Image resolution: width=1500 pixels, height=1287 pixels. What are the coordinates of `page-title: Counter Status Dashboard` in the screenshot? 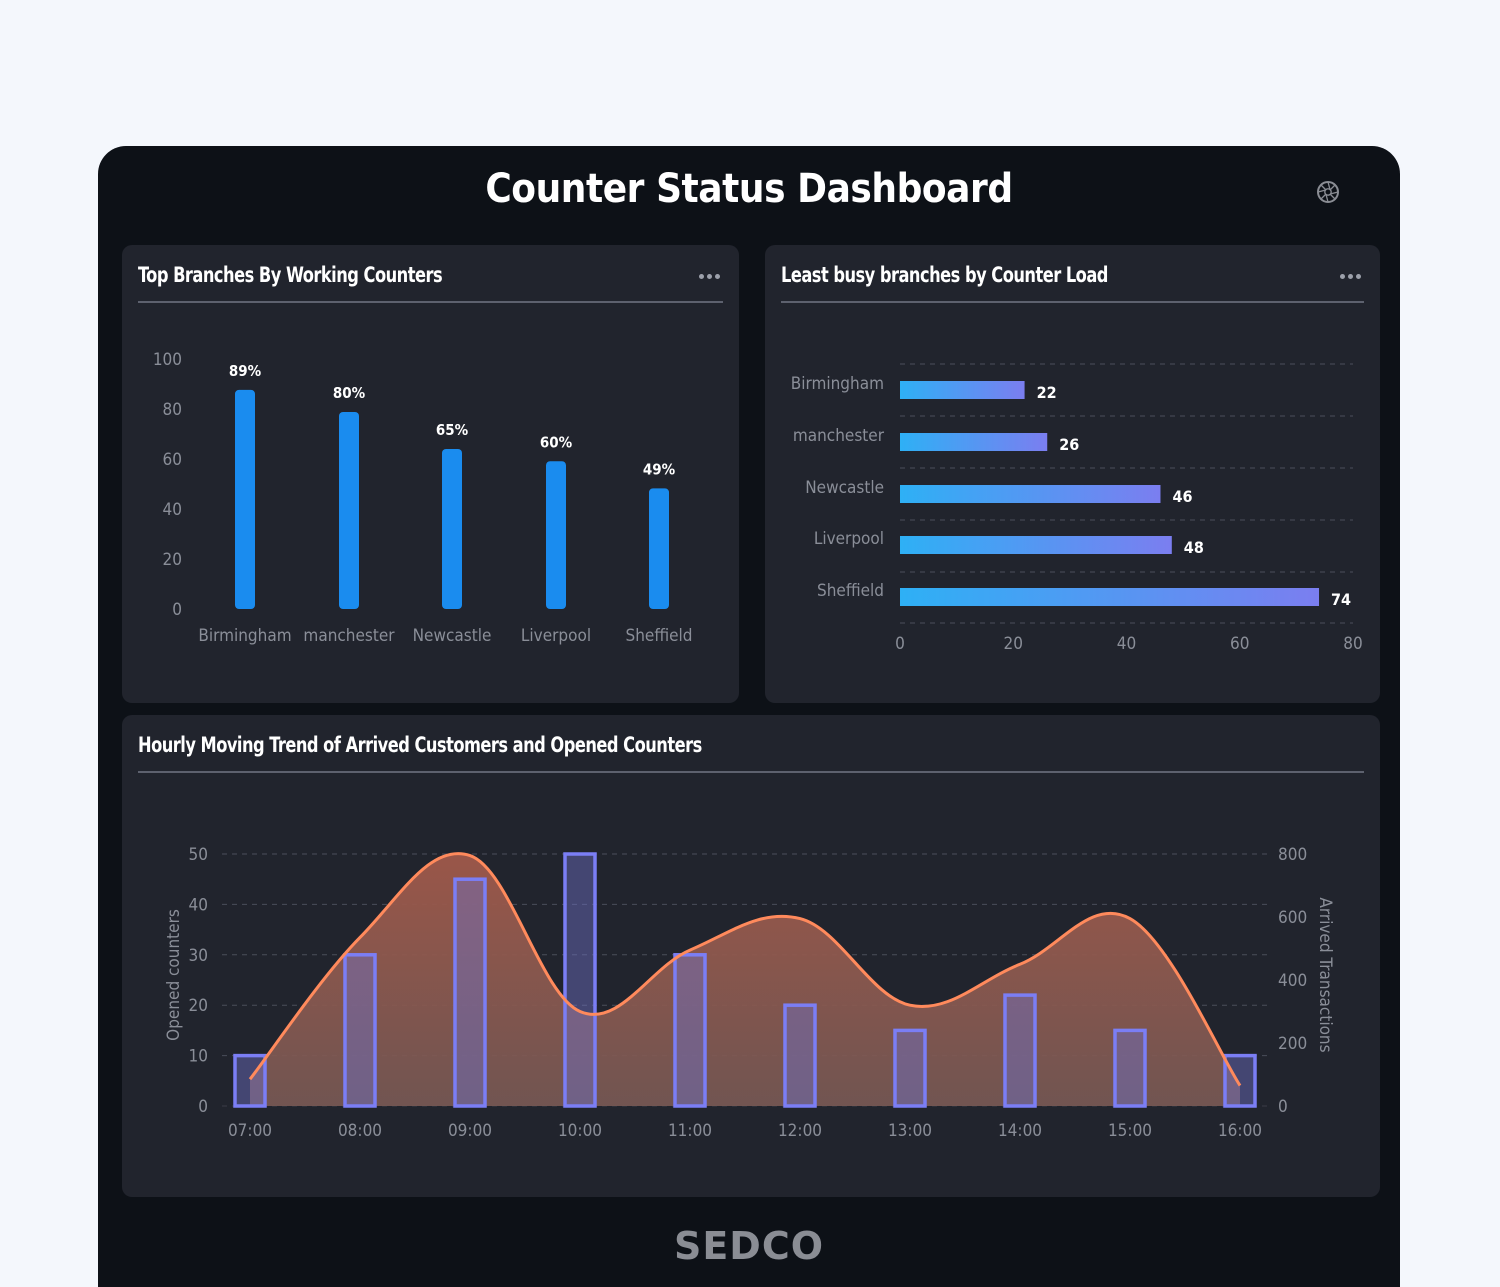 It's located at (749, 189).